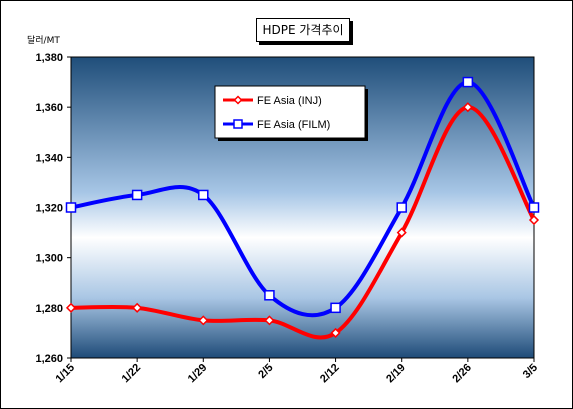  Describe the element at coordinates (49, 359) in the screenshot. I see `y-tick-label: 1,260` at that location.